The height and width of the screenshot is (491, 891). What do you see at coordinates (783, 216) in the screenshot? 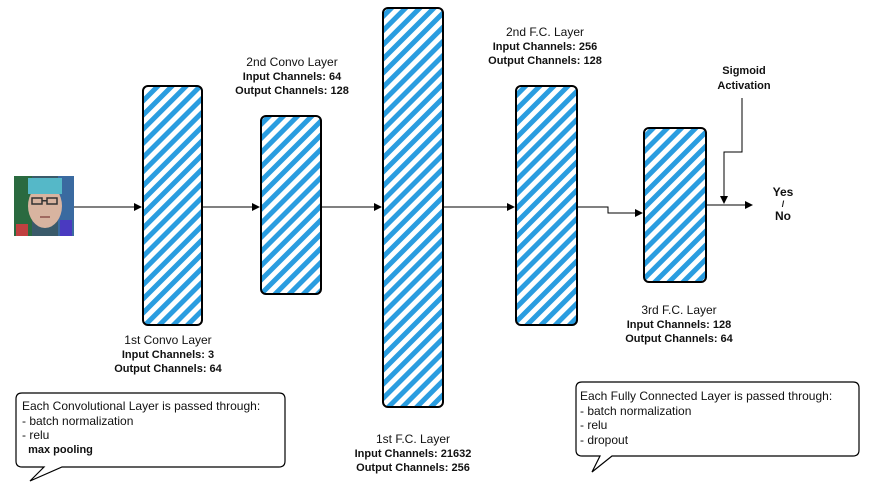
I see `output-no: No` at bounding box center [783, 216].